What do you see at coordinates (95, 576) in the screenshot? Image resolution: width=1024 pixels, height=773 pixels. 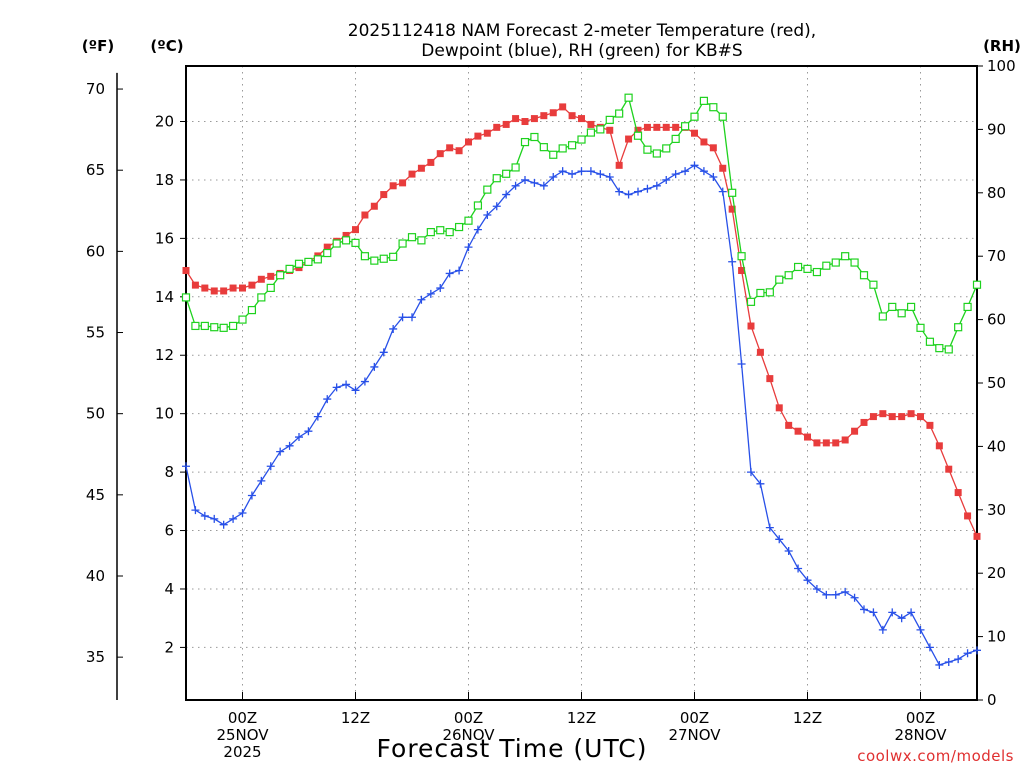 I see `fahrenheit-tick-label: 40` at bounding box center [95, 576].